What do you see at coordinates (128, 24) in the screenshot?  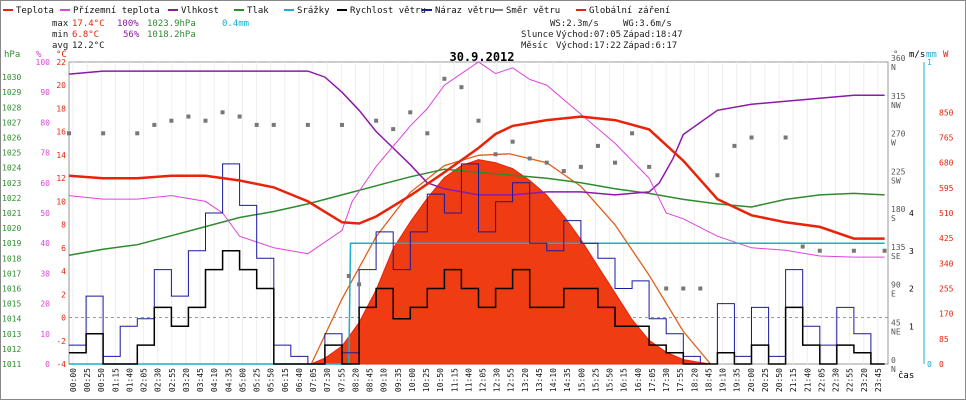 I see `stat-max-hum: 100%` at bounding box center [128, 24].